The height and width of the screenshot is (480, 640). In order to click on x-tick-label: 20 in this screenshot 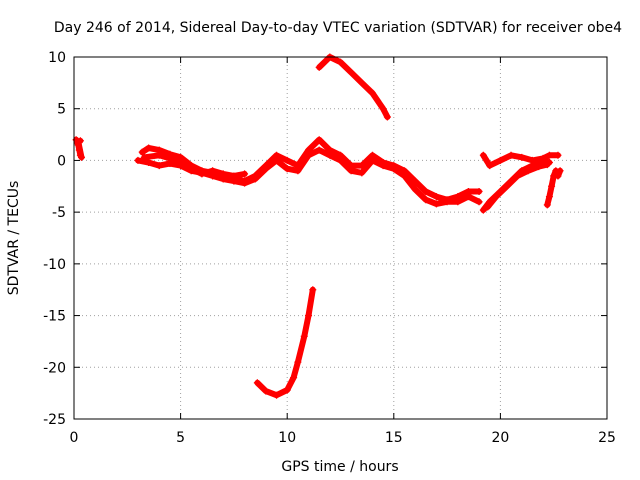, I will do `click(500, 438)`.